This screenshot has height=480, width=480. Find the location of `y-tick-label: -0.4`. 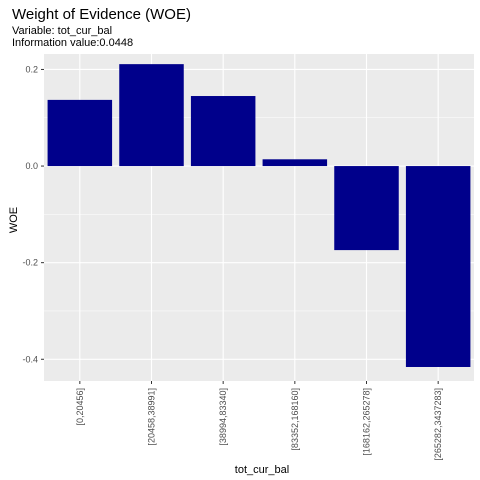

y-tick-label: -0.4 is located at coordinates (30, 359).